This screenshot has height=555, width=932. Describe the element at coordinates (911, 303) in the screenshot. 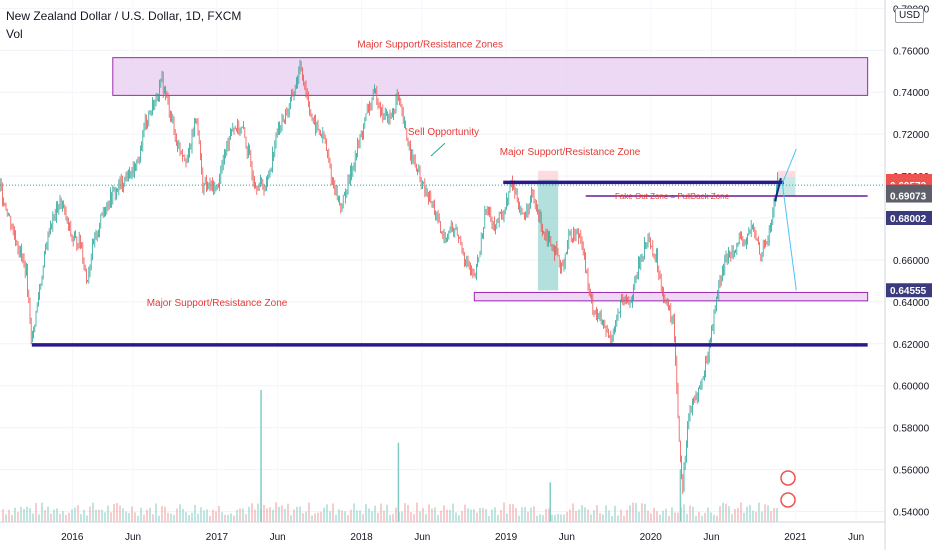

I see `y-tick-label: 0.64000` at that location.